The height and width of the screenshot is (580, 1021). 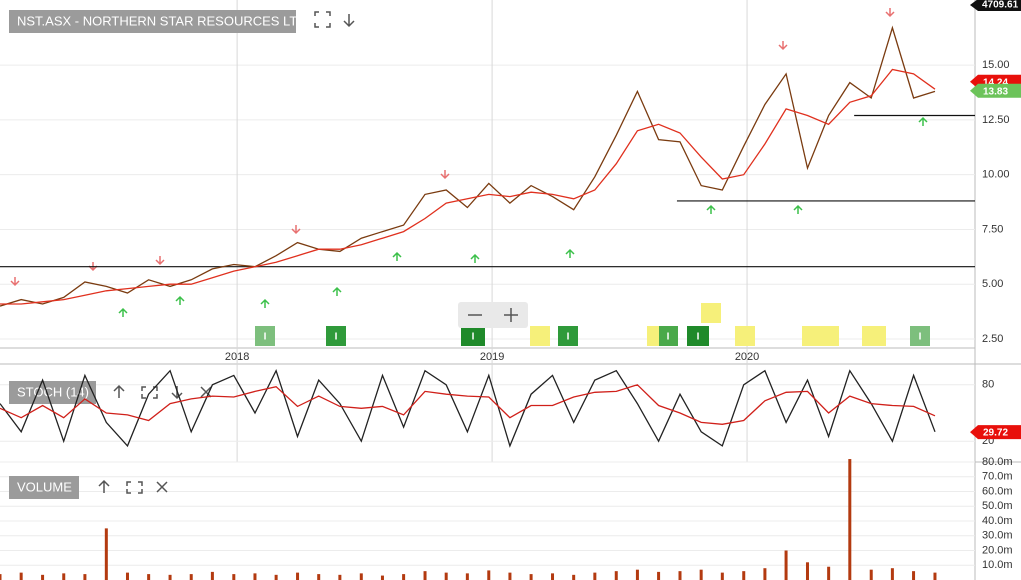 I want to click on y-tick-label: 80, so click(x=988, y=385).